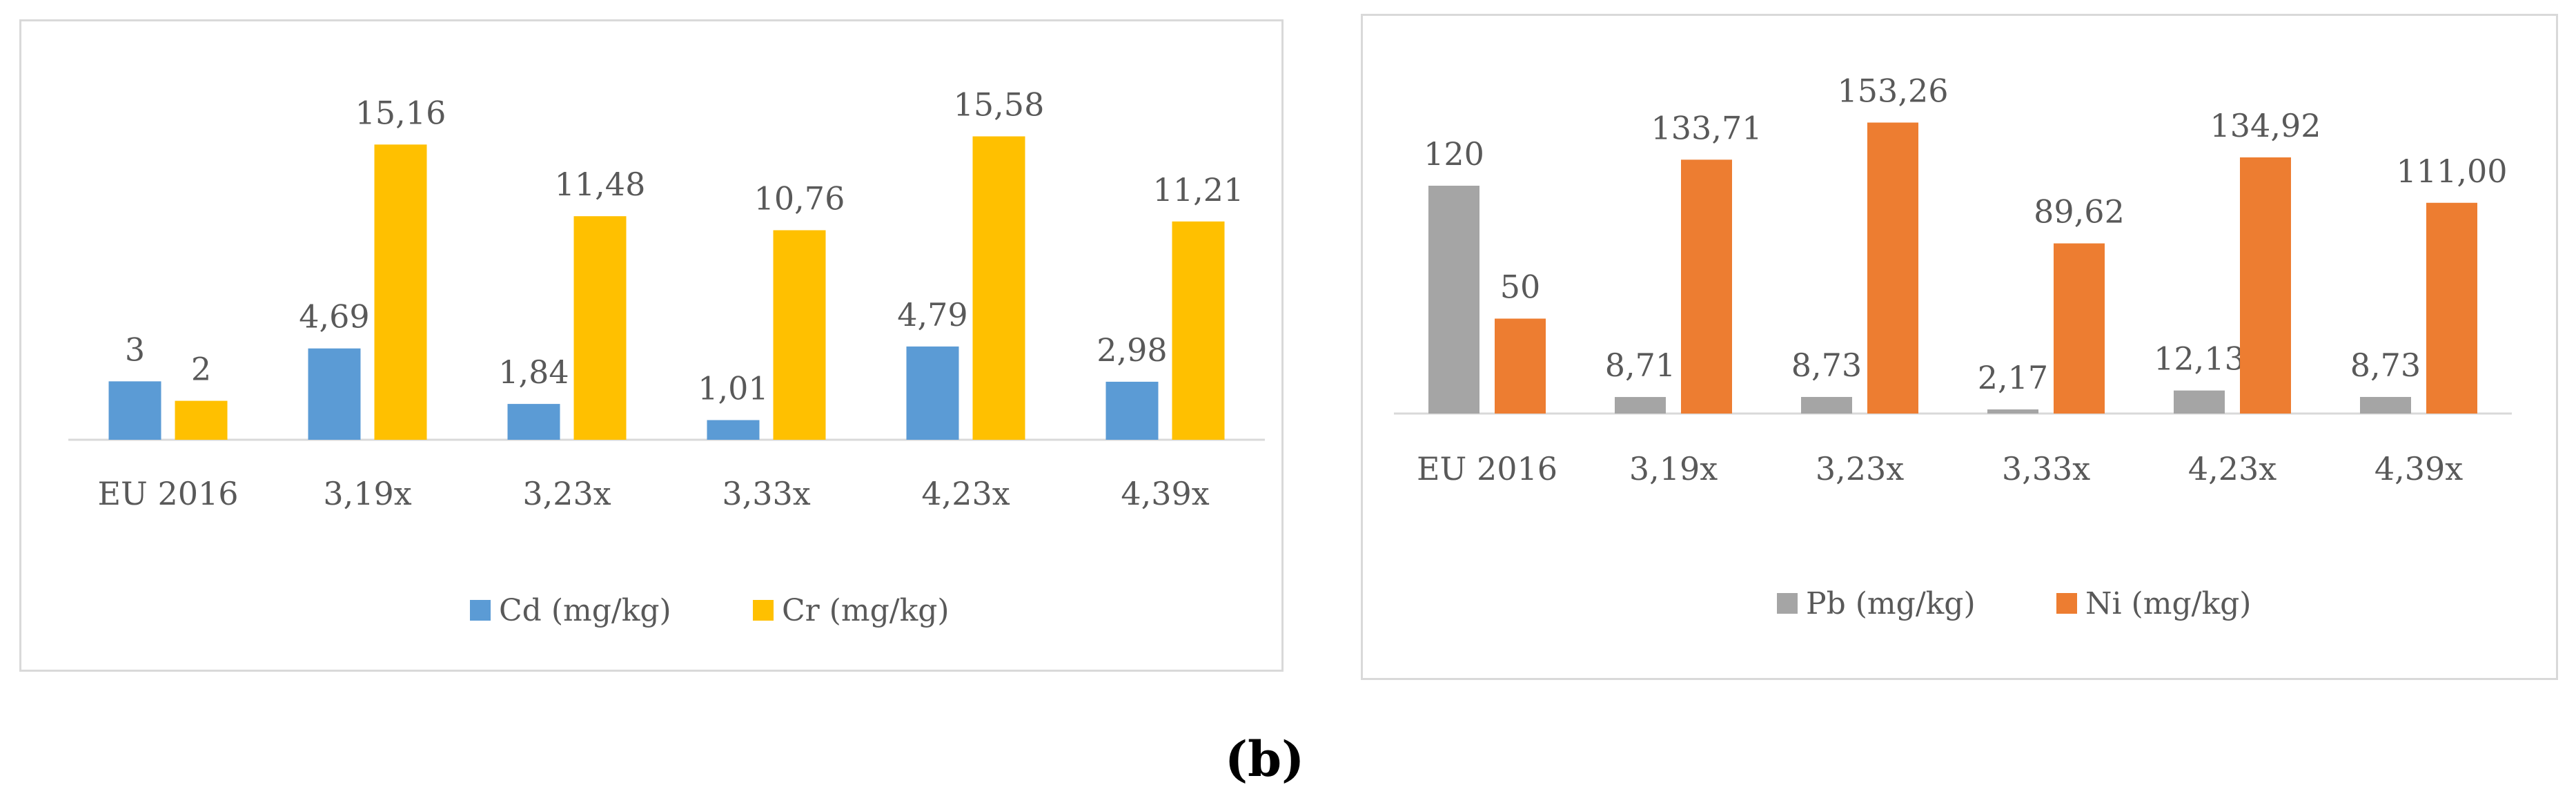 The width and height of the screenshot is (2576, 796). What do you see at coordinates (2199, 359) in the screenshot?
I see `data-label-pb-4: 12,13` at bounding box center [2199, 359].